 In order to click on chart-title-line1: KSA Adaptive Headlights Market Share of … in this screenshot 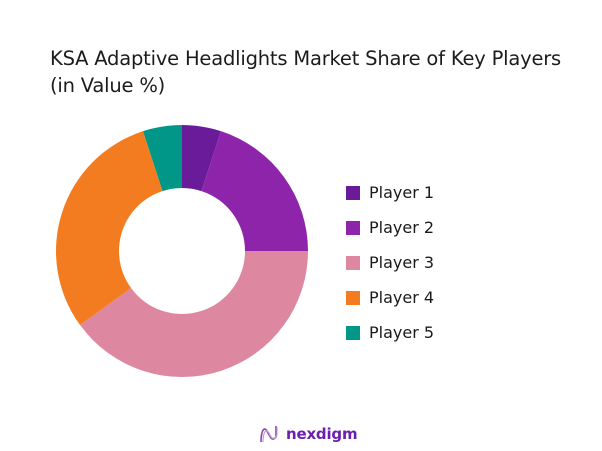, I will do `click(306, 58)`.